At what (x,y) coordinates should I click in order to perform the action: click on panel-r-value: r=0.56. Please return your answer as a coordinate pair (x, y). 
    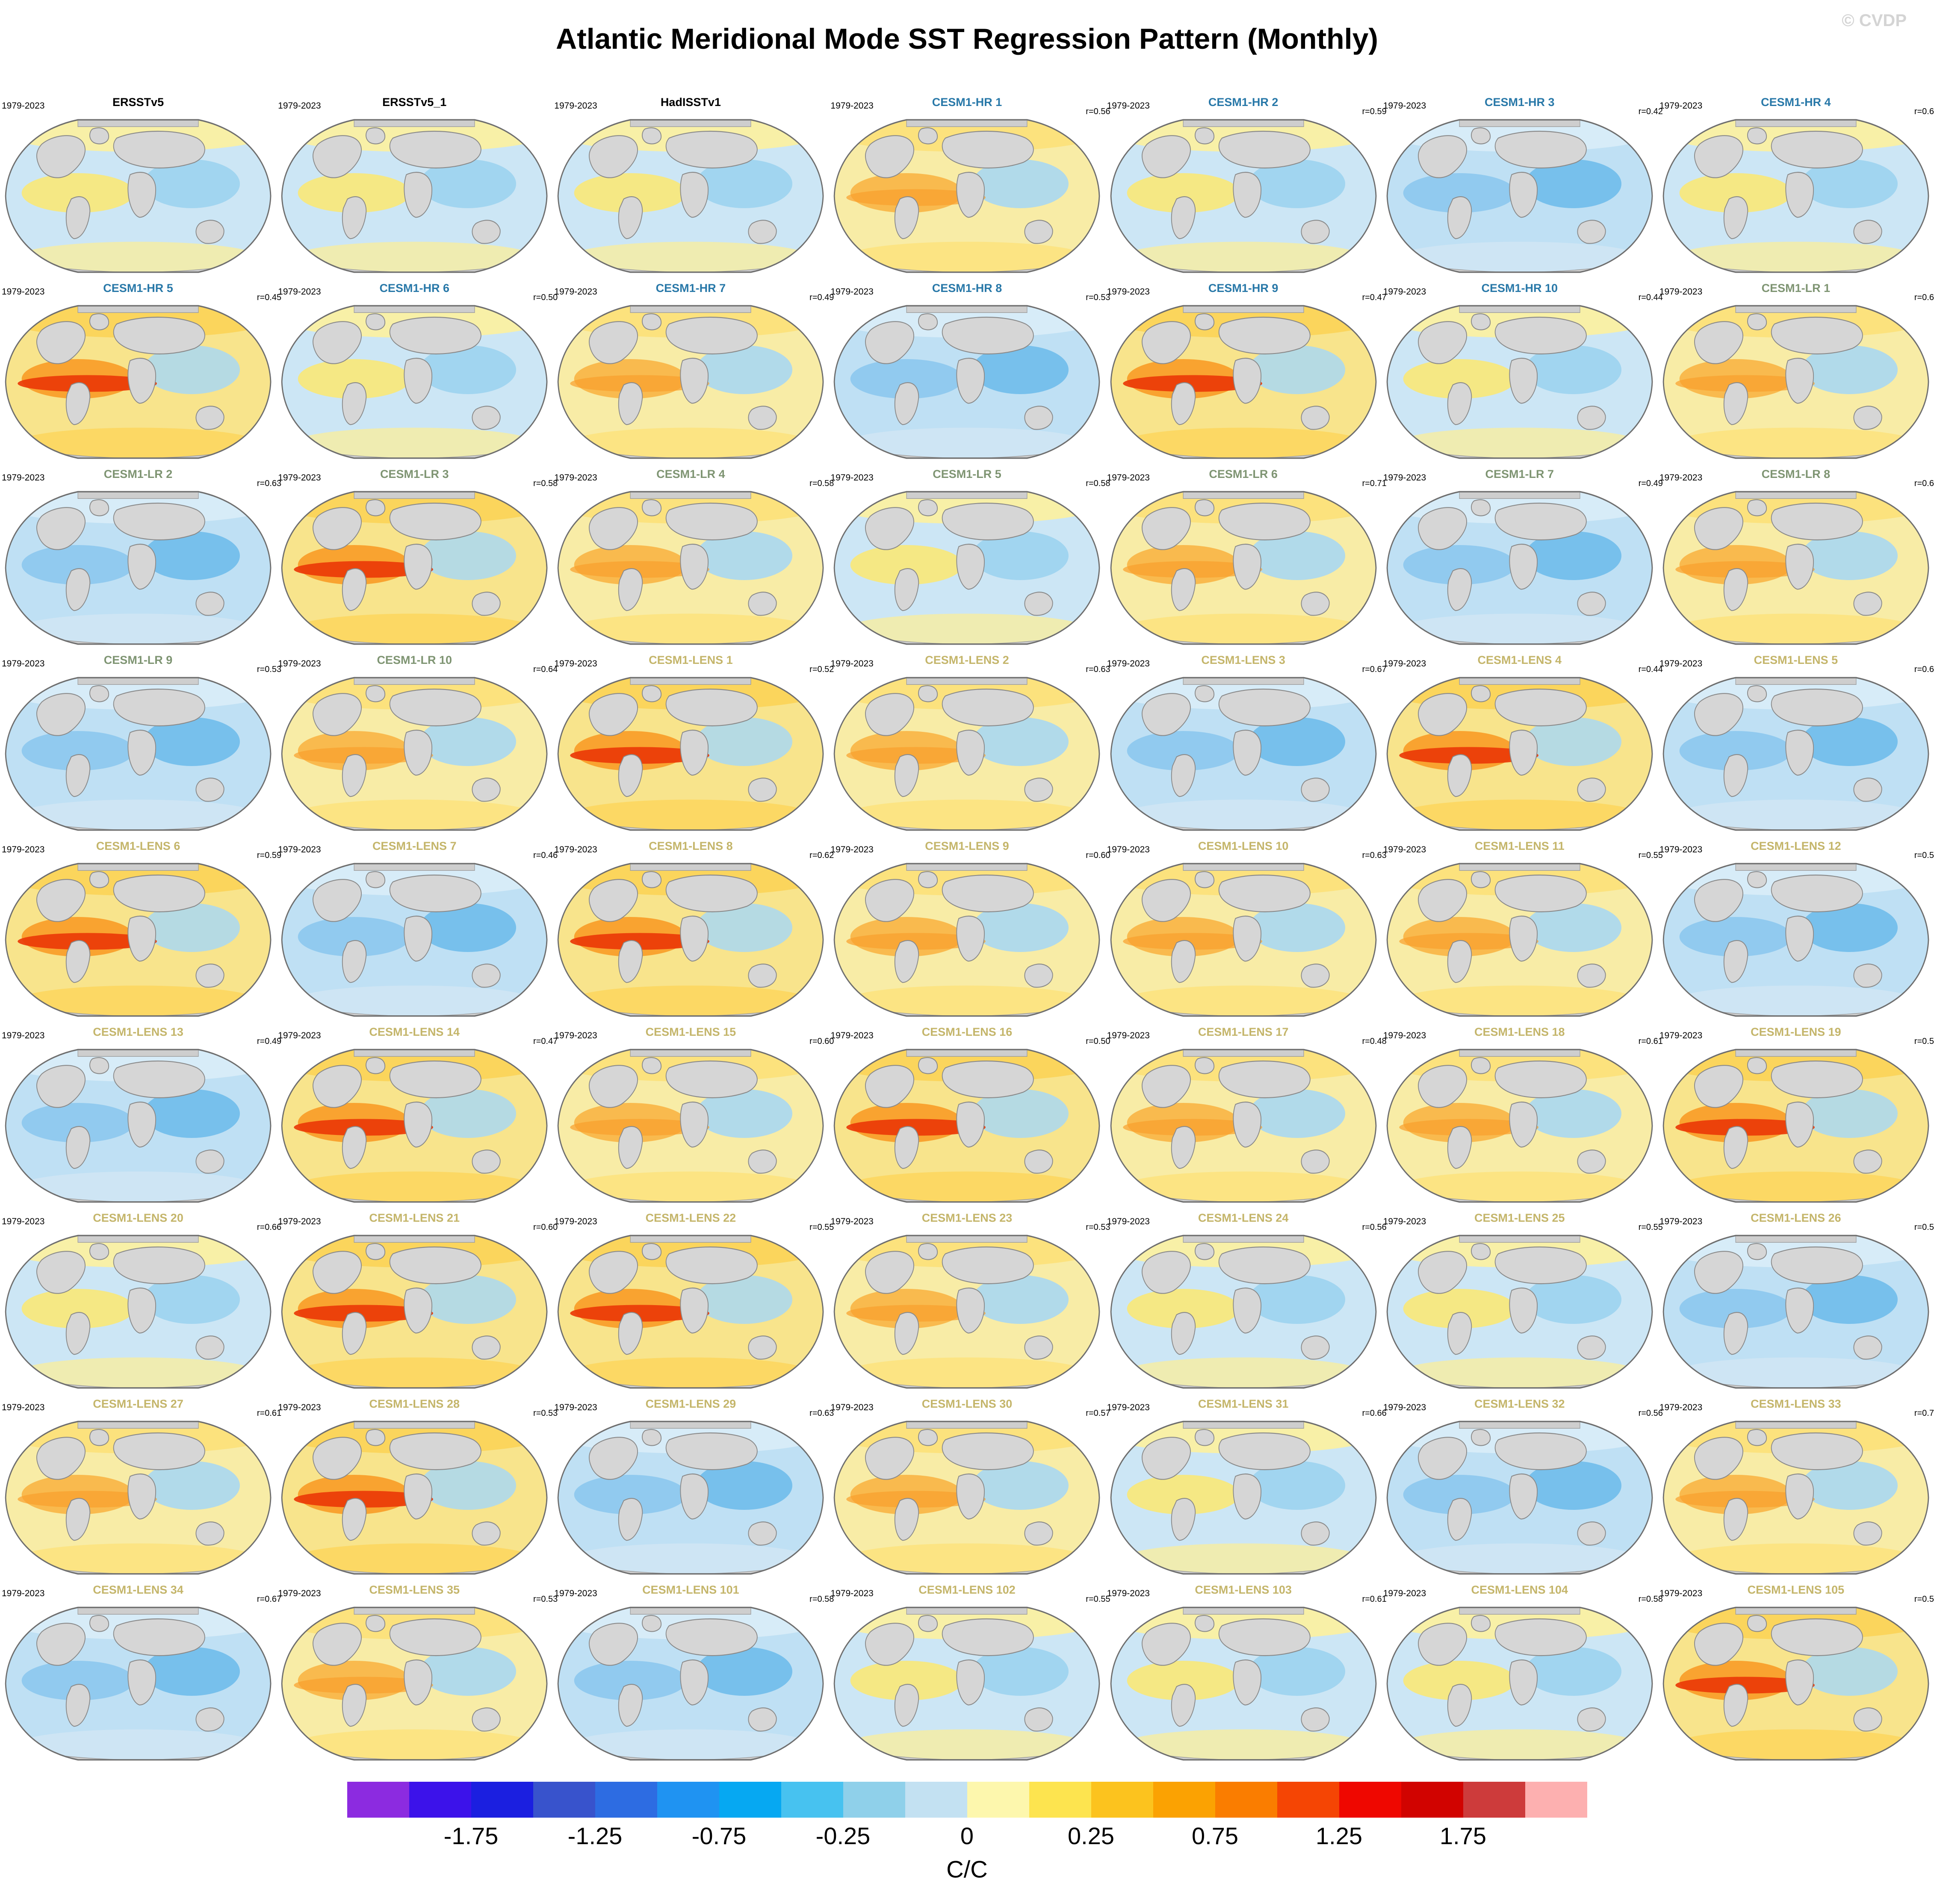
    Looking at the image, I should click on (1650, 1413).